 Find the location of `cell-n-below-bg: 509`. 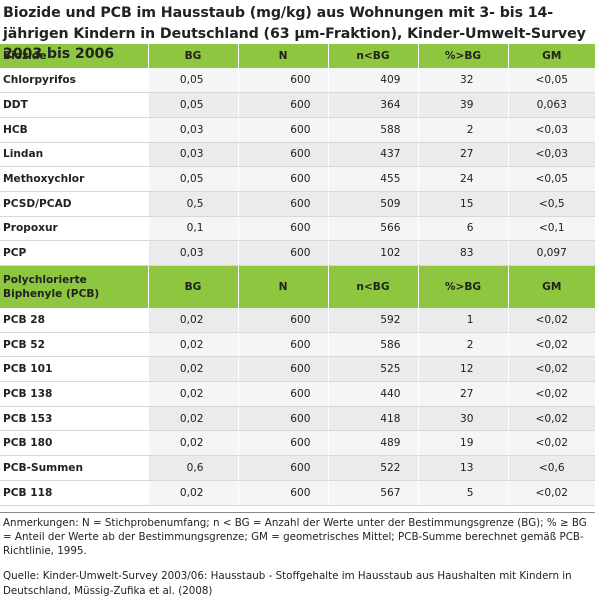

cell-n-below-bg: 509 is located at coordinates (372, 204).